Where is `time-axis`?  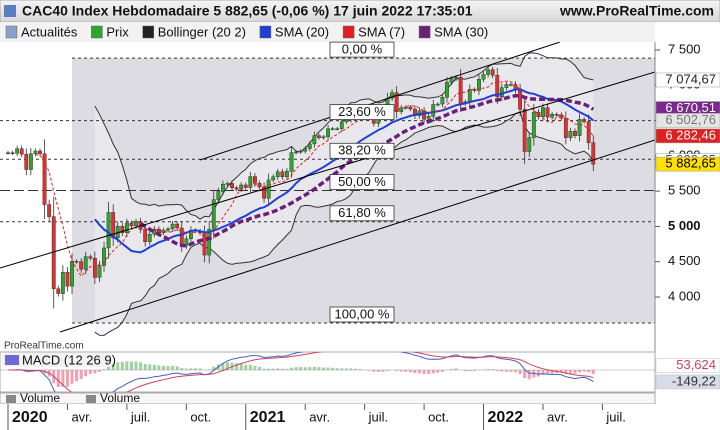 time-axis is located at coordinates (360, 417).